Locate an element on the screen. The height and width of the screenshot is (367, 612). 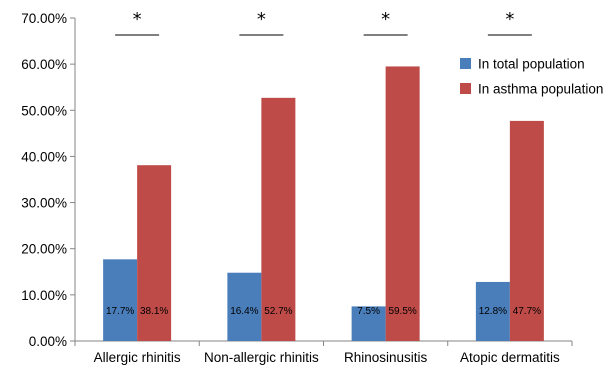
data-label: 38.1% is located at coordinates (154, 311).